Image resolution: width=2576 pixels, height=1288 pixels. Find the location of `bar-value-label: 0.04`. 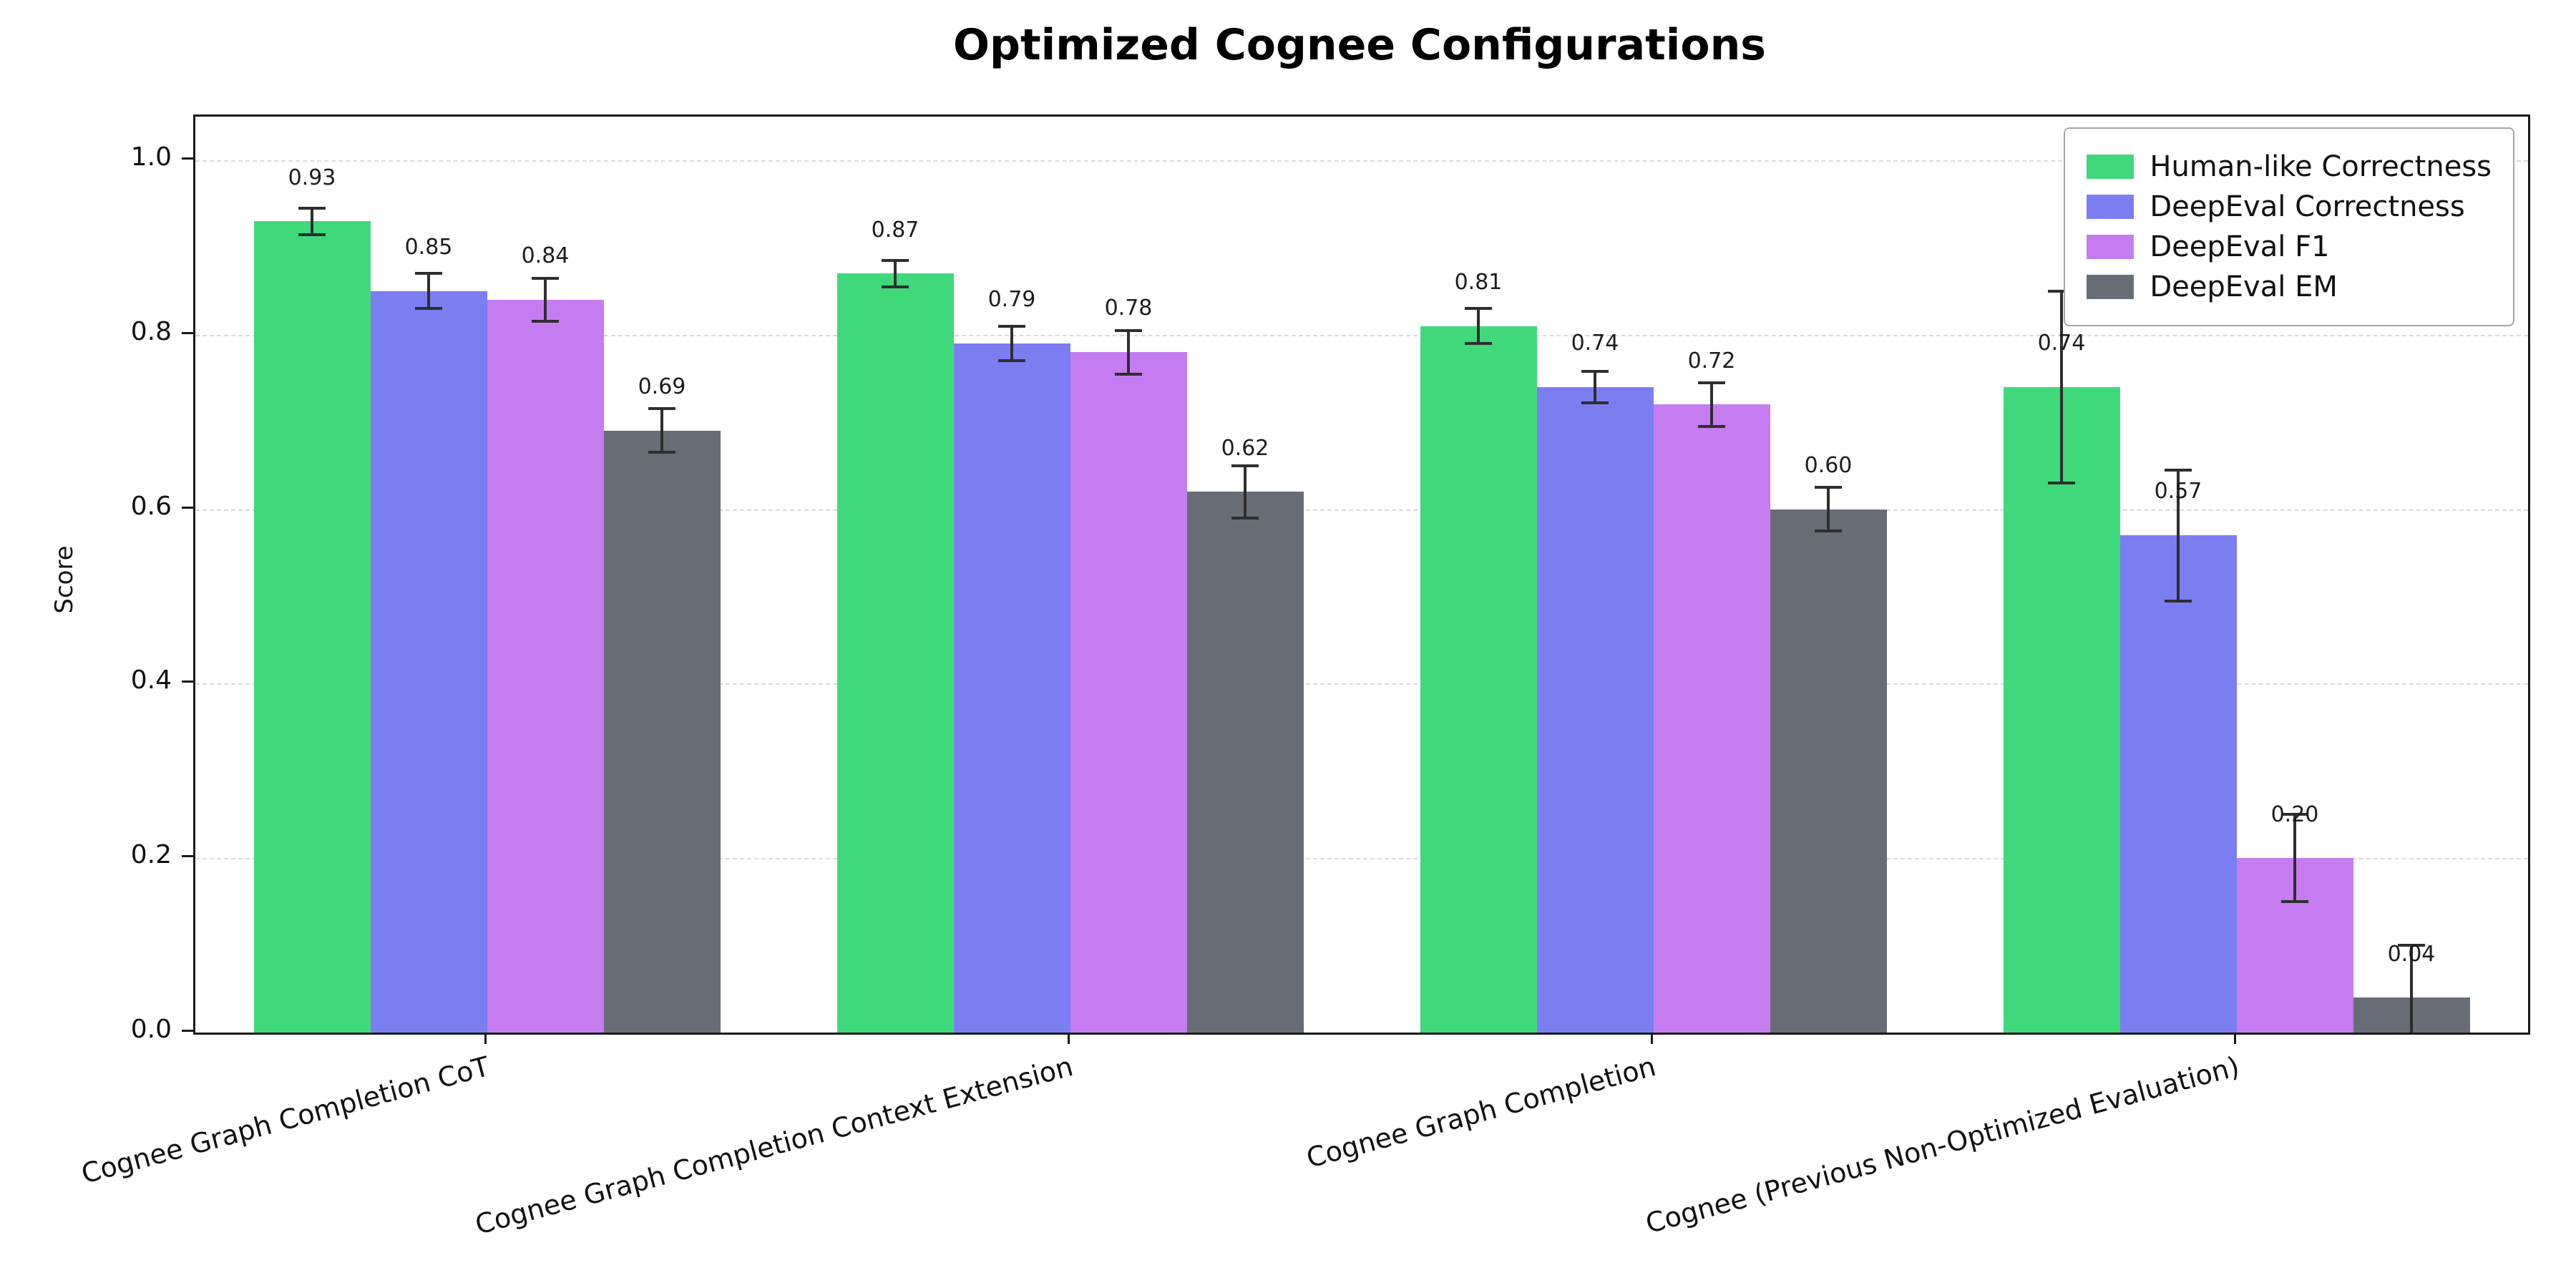

bar-value-label: 0.04 is located at coordinates (2411, 954).